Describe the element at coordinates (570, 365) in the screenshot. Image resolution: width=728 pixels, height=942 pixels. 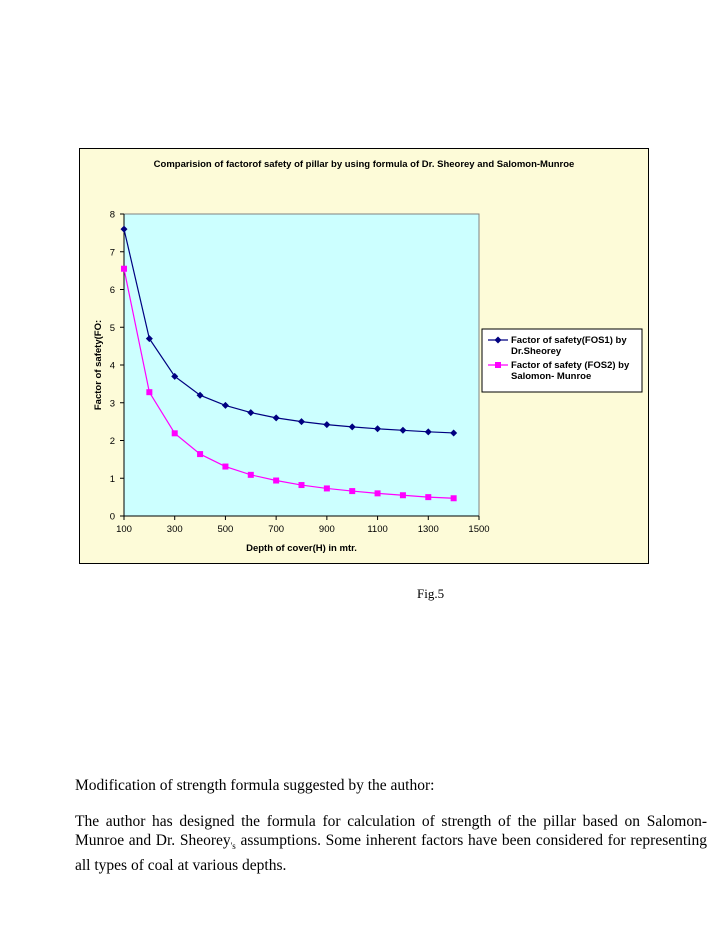
I see `legend-label-2: Factor of safety (FOS2) by` at that location.